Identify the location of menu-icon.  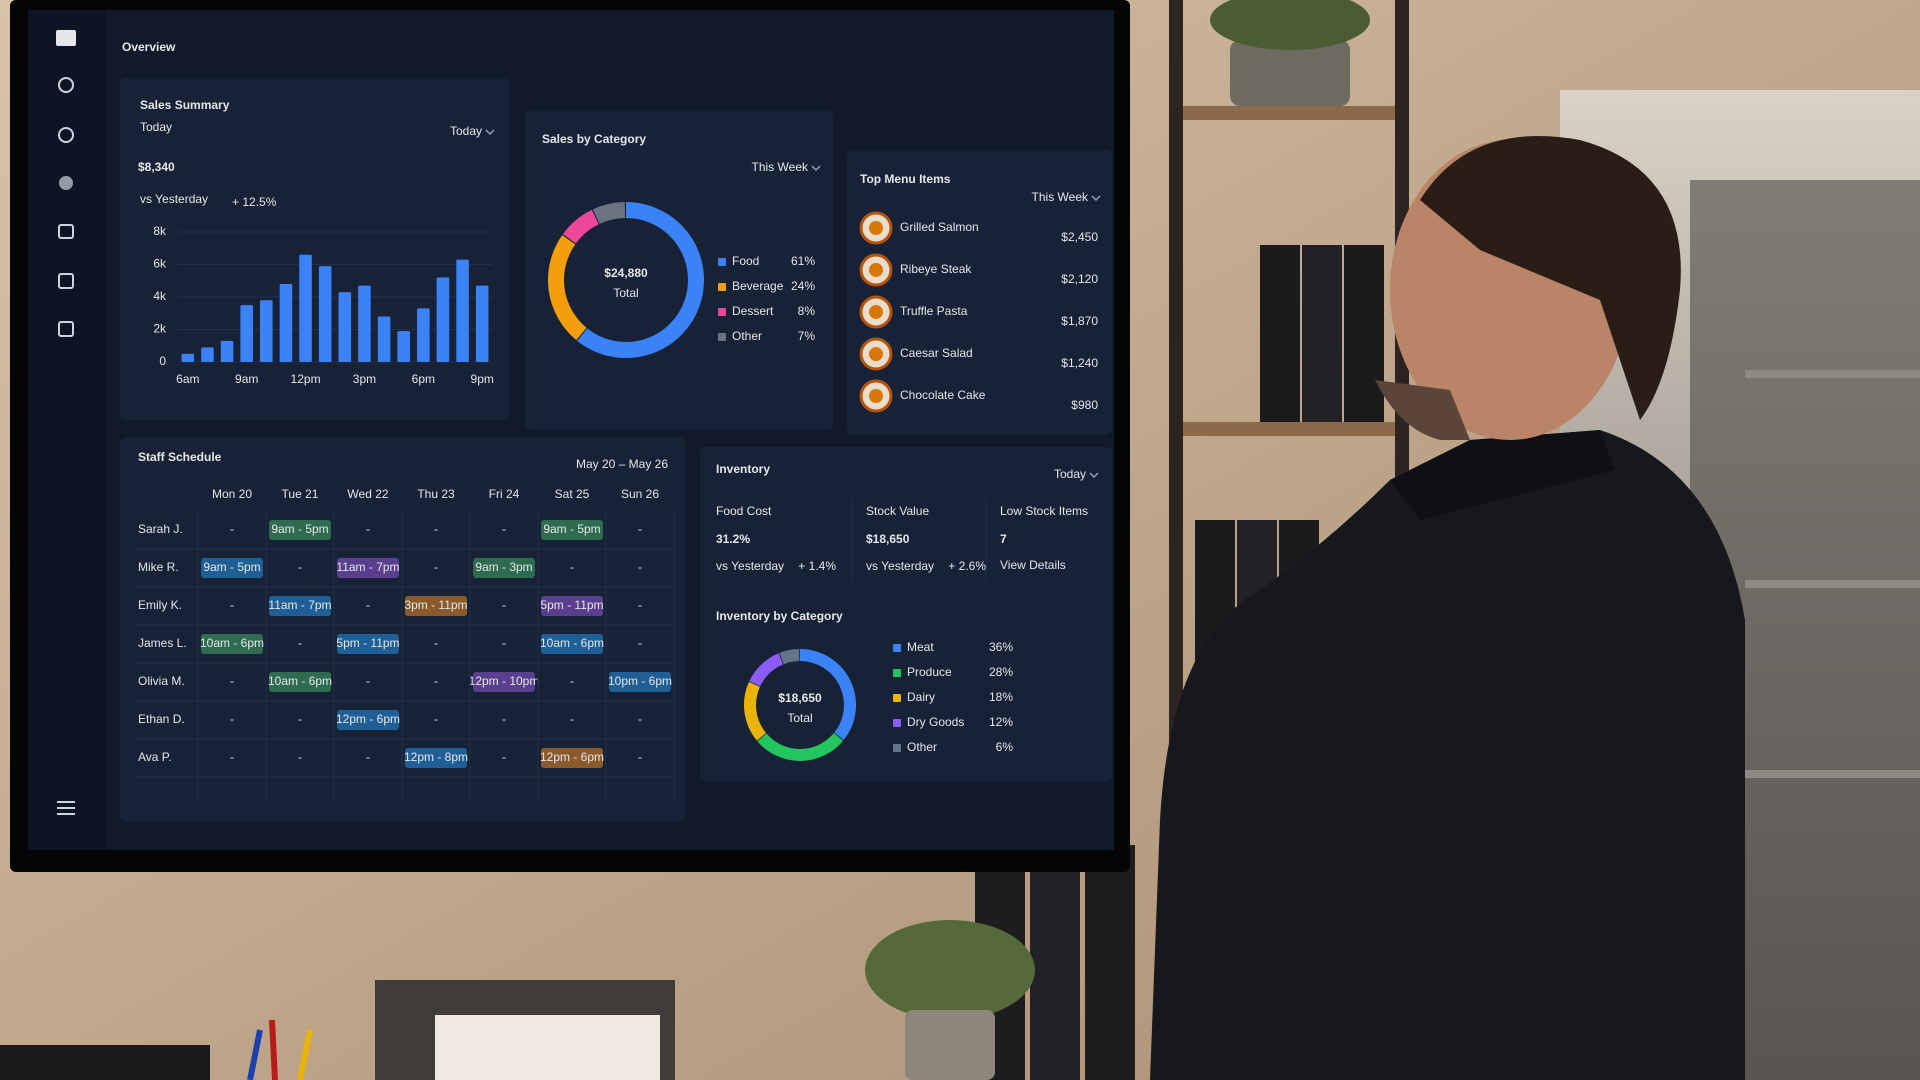
(66, 808).